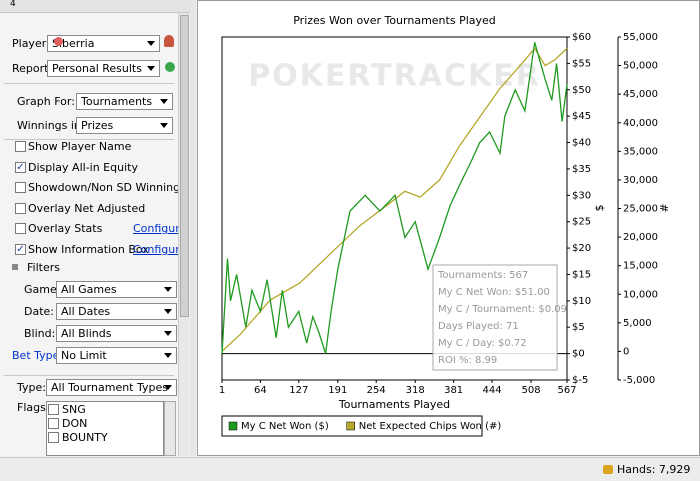 The width and height of the screenshot is (700, 481). Describe the element at coordinates (491, 390) in the screenshot. I see `x-tick-label: 444` at that location.